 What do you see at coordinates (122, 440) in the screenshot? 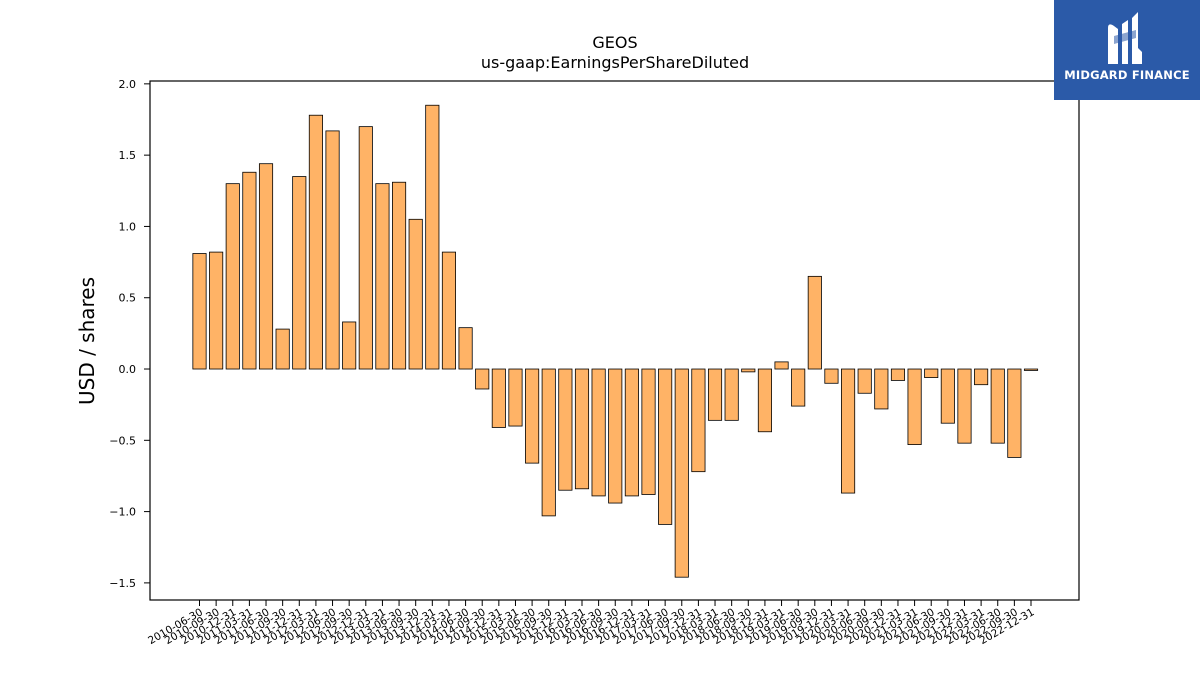
I see `y-tick-label: −0.5` at bounding box center [122, 440].